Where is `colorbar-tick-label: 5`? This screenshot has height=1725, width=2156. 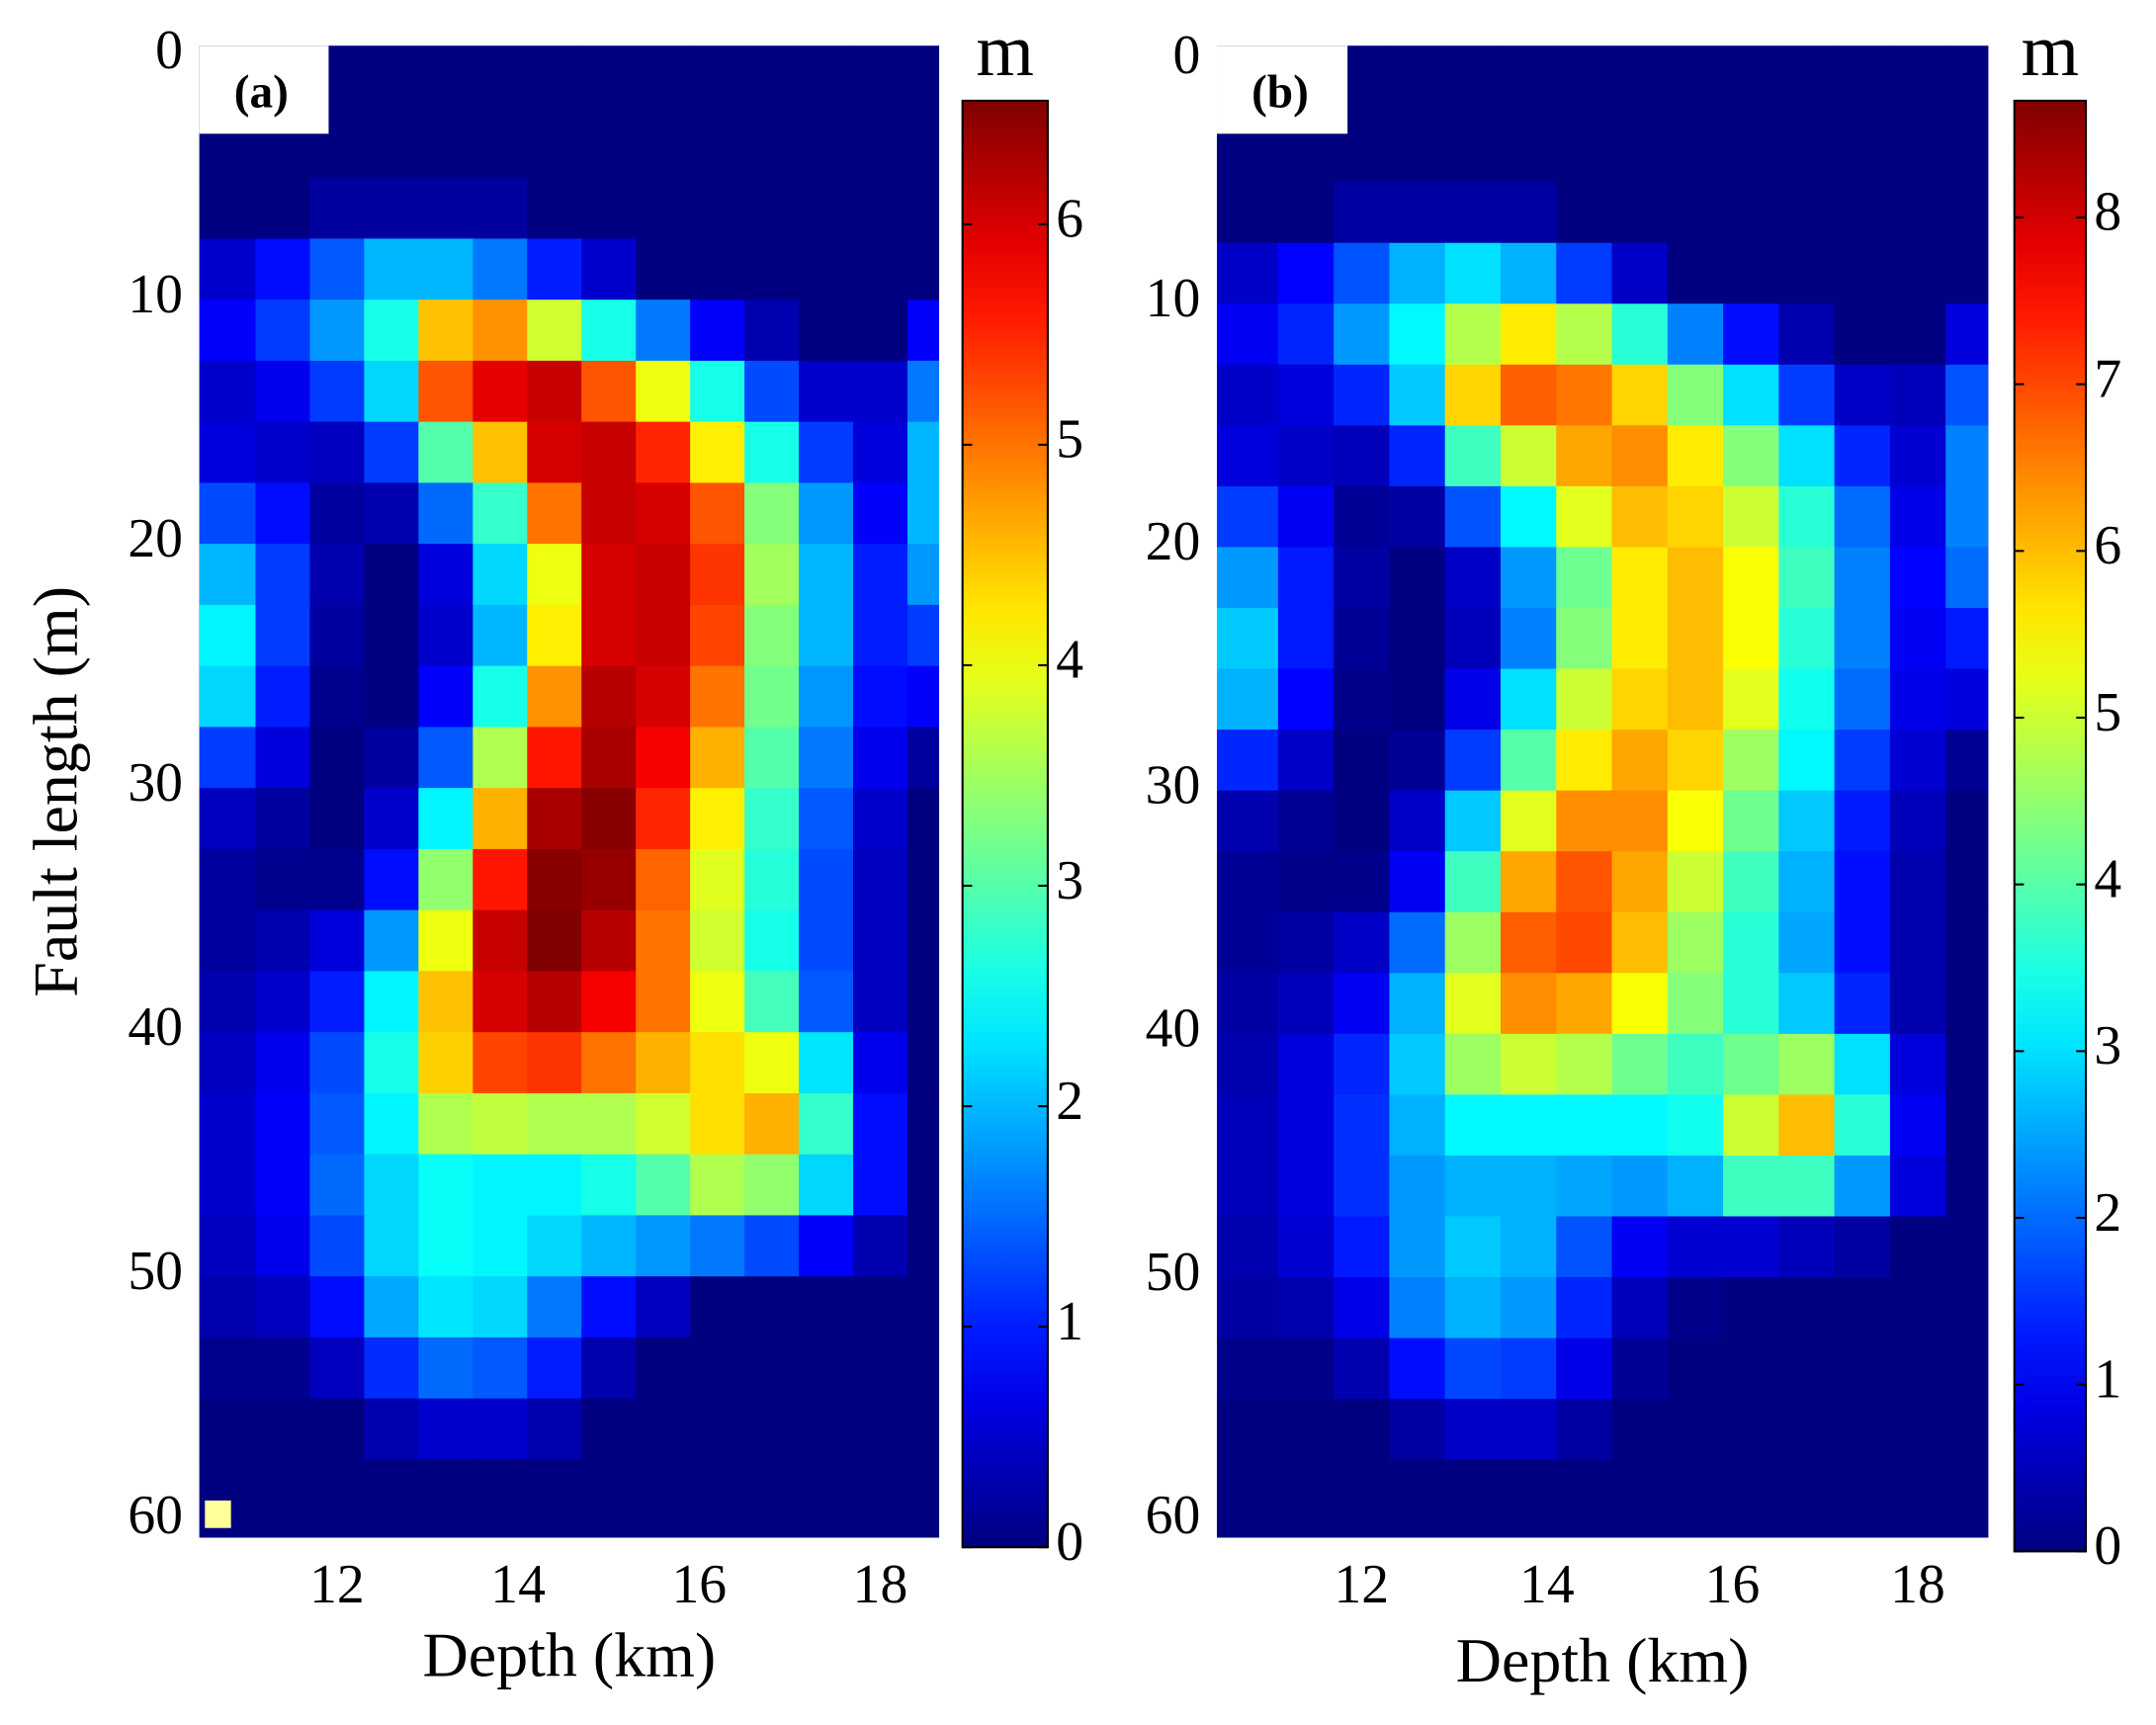
colorbar-tick-label: 5 is located at coordinates (1069, 440).